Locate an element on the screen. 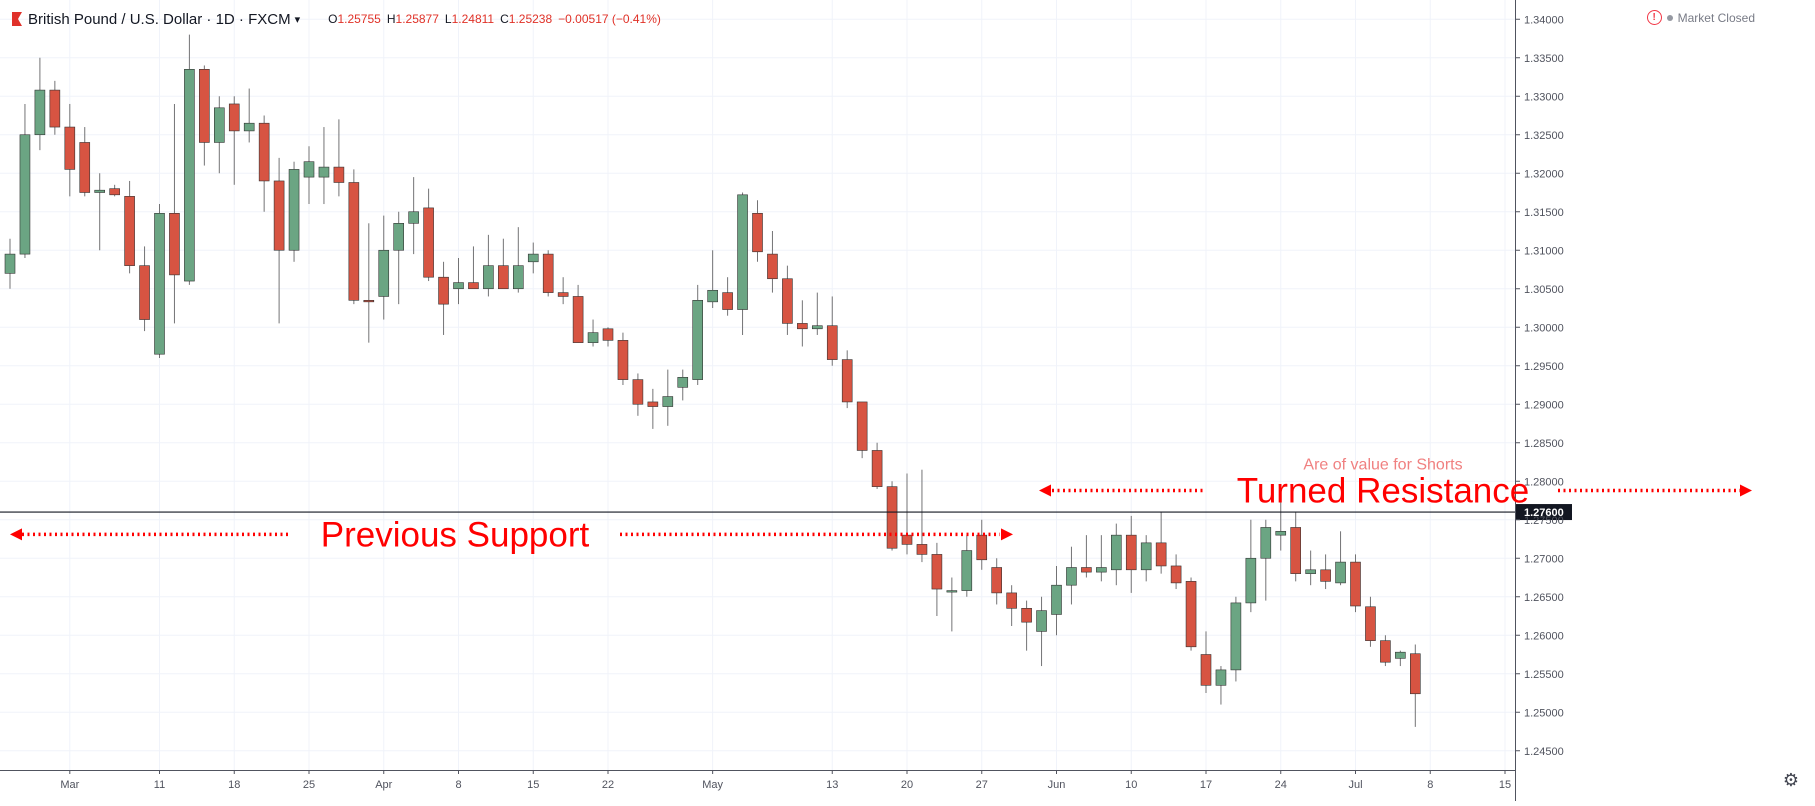  y-tick-label: 1.25500 is located at coordinates (1544, 675).